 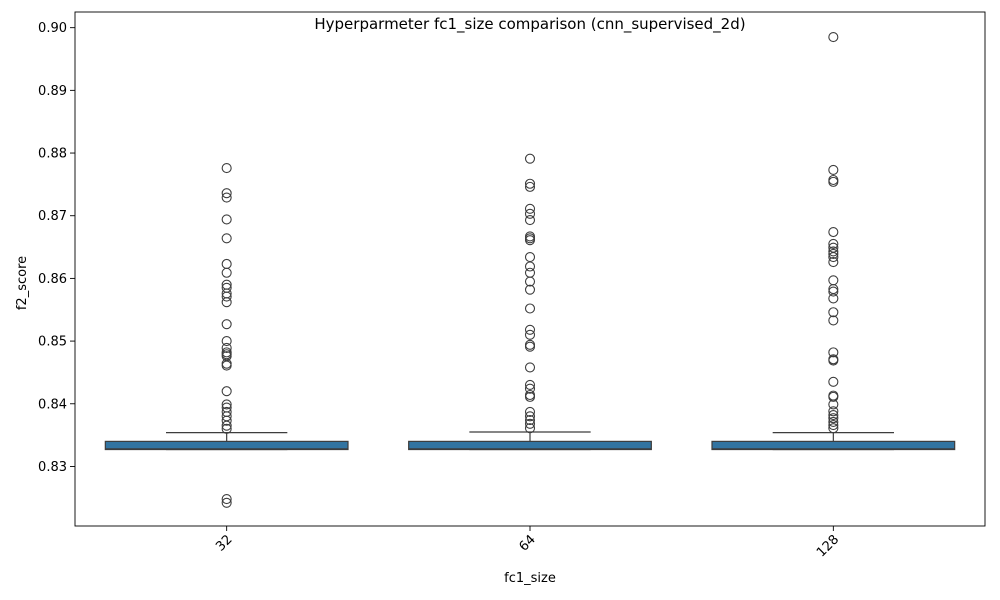 I want to click on x-tick-label-32: 32, so click(x=224, y=543).